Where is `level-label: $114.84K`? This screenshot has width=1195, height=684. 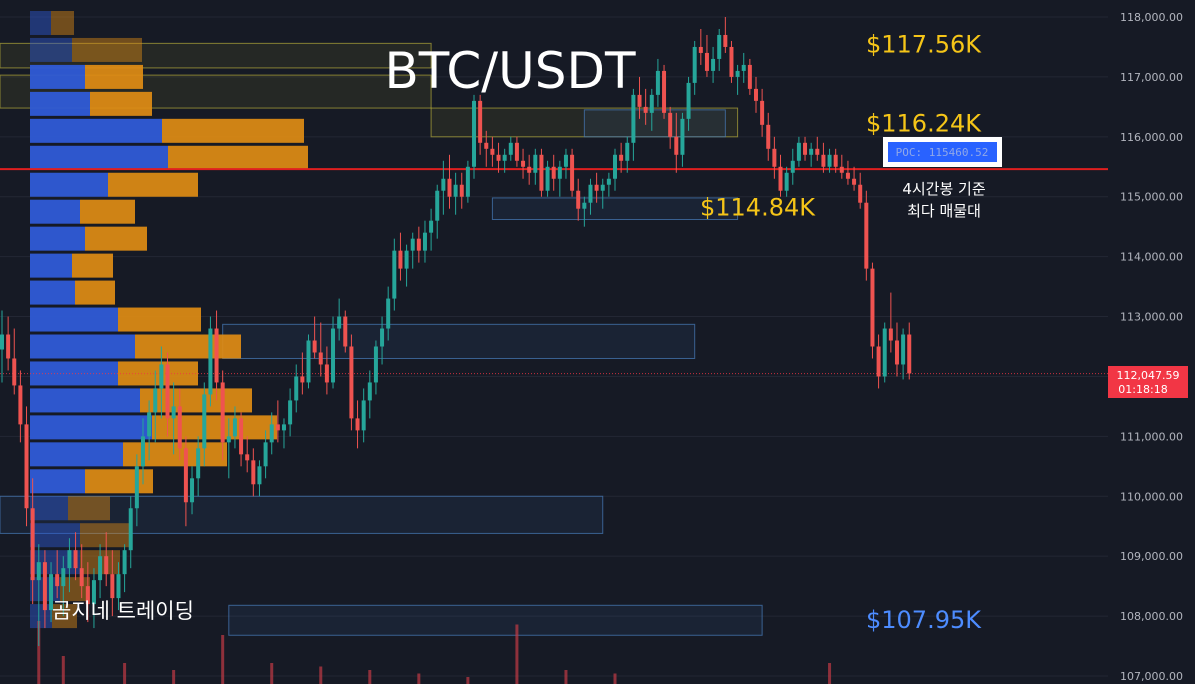
level-label: $114.84K is located at coordinates (758, 207).